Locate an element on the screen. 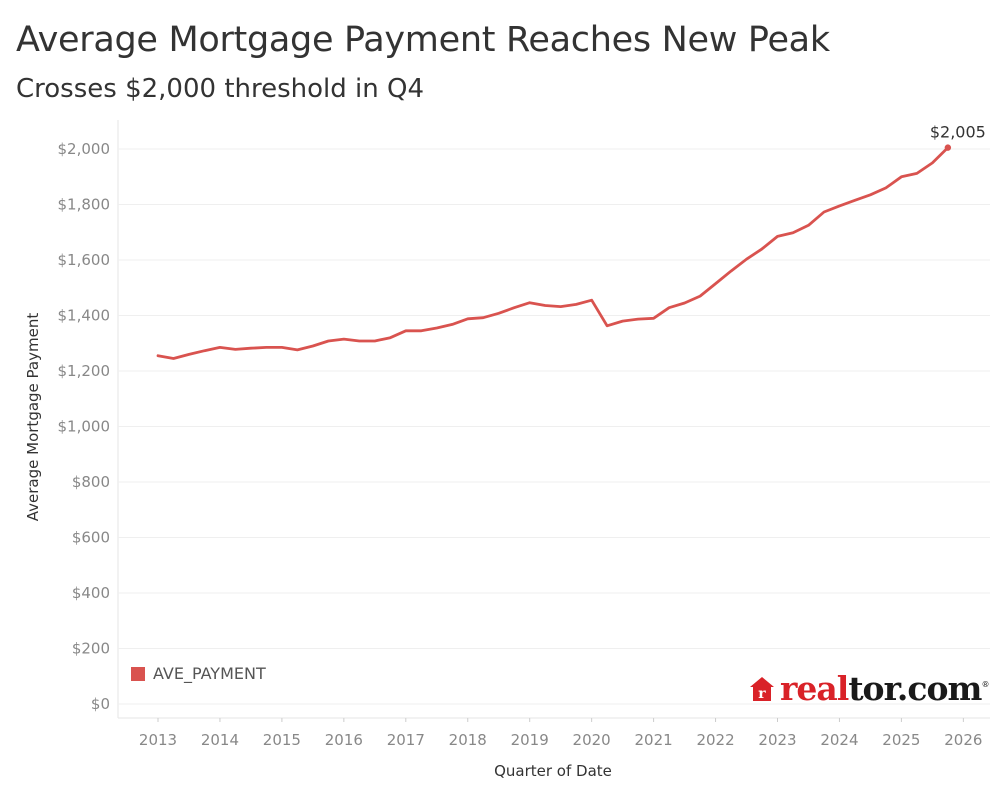 The height and width of the screenshot is (800, 1000). legend-swatch is located at coordinates (138, 673).